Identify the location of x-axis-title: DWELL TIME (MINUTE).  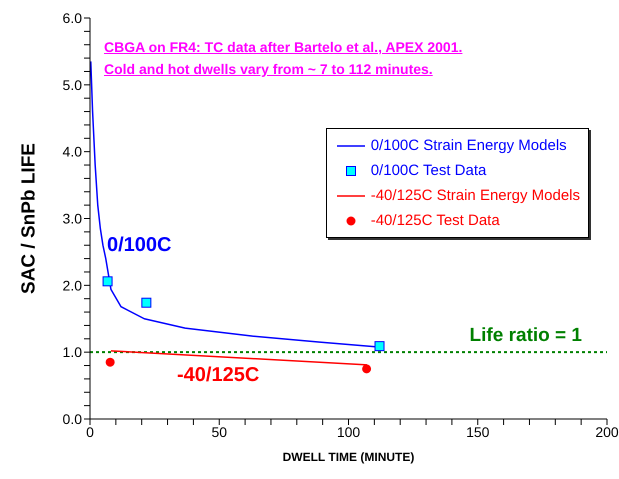
(348, 457).